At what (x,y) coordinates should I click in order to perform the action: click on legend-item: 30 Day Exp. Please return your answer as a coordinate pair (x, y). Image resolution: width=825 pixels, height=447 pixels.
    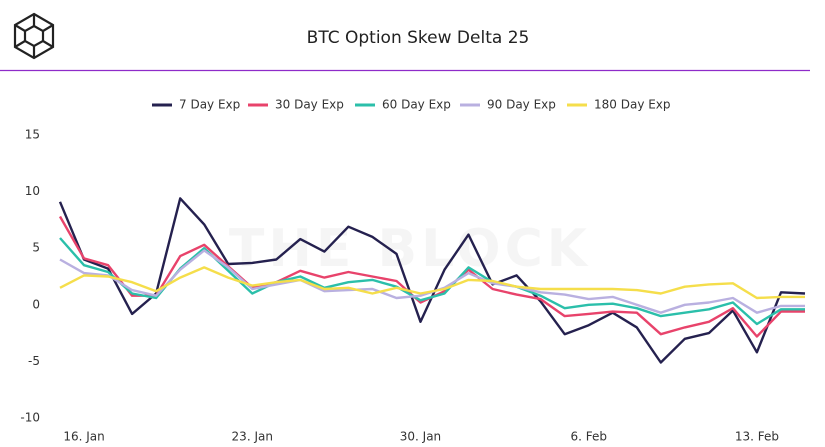
    Looking at the image, I should click on (296, 105).